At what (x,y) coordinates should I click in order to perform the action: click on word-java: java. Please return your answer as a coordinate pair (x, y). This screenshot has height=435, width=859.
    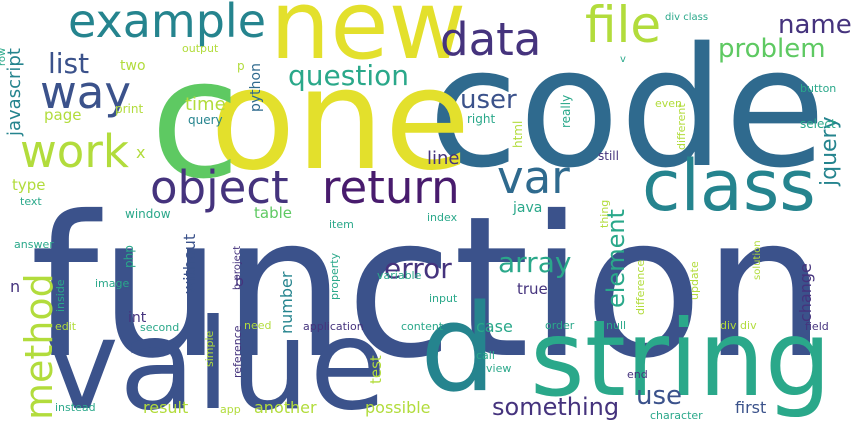
    Looking at the image, I should click on (527, 208).